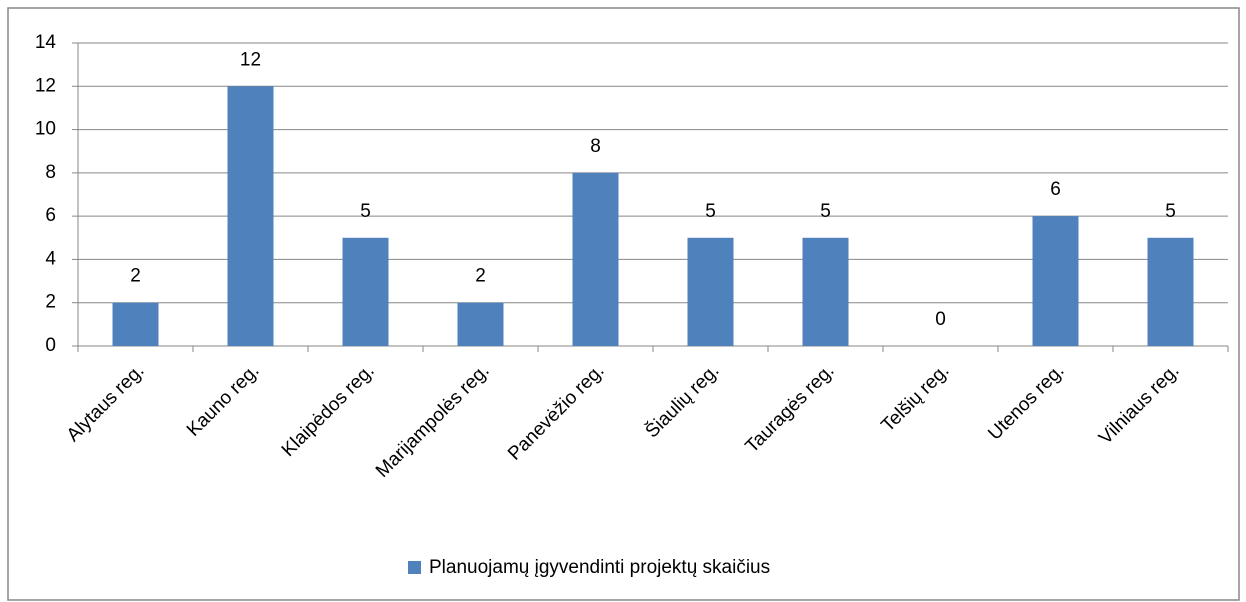  Describe the element at coordinates (45, 85) in the screenshot. I see `y-tick-label: 12` at that location.